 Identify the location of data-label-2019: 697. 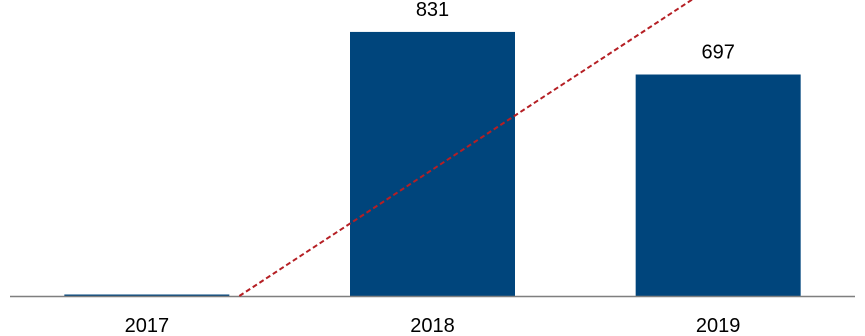
(717, 53).